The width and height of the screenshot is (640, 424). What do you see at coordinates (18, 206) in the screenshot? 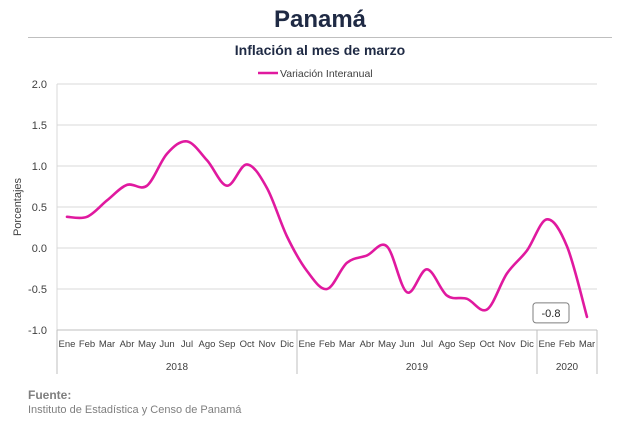
I see `y-axis-title: Porcentajes` at bounding box center [18, 206].